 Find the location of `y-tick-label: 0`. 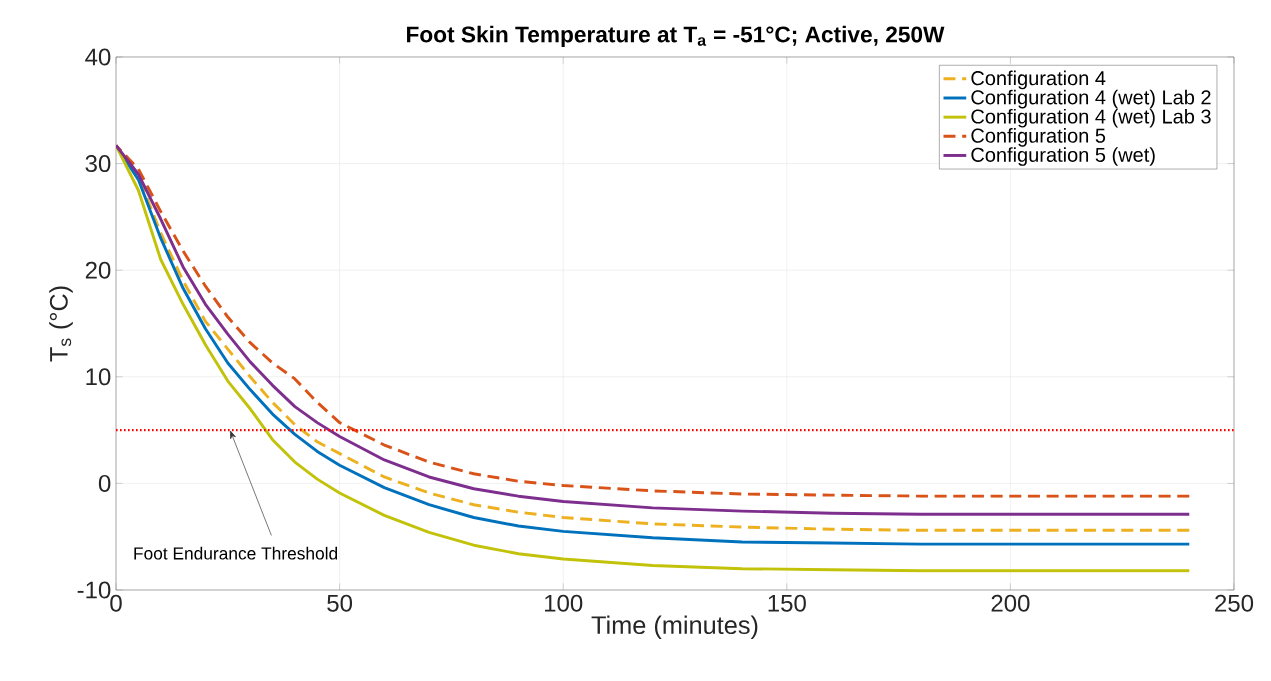

y-tick-label: 0 is located at coordinates (104, 483).